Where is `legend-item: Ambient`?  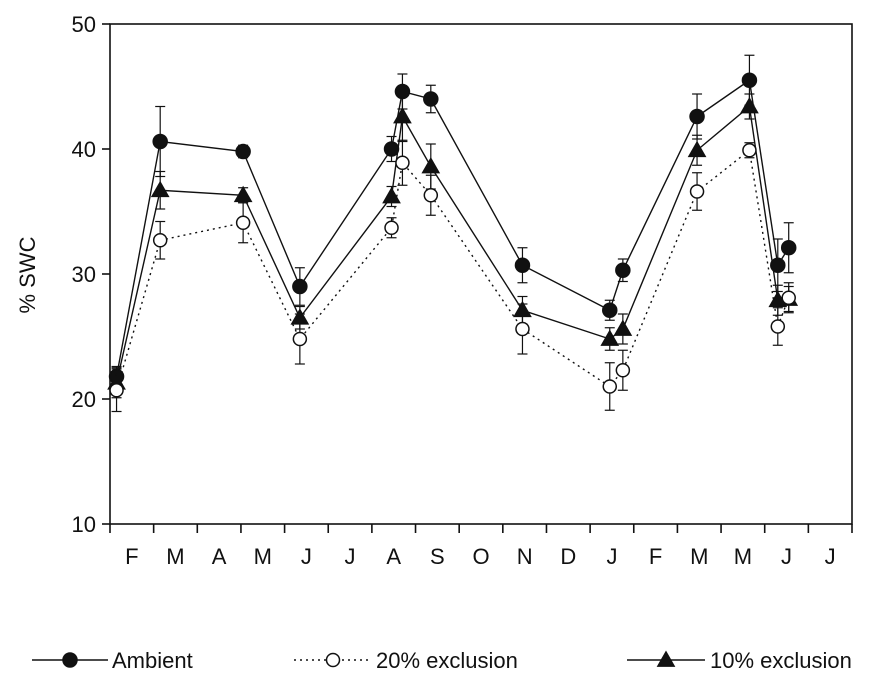 legend-item: Ambient is located at coordinates (112, 660).